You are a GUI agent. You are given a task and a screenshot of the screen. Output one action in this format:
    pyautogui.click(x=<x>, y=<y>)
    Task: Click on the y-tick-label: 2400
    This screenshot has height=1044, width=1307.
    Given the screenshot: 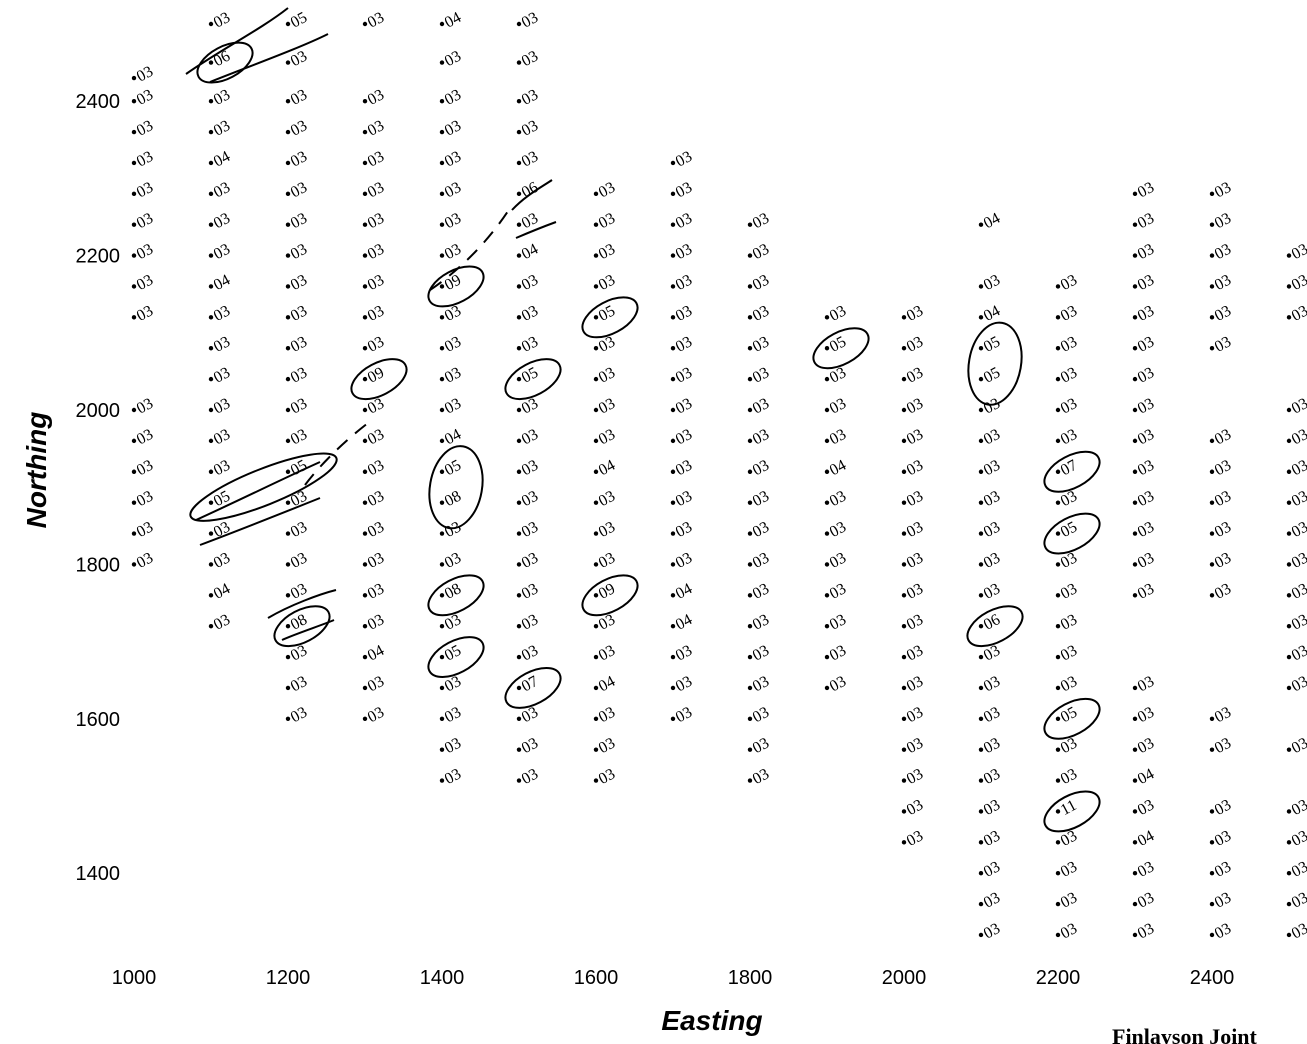 What is the action you would take?
    pyautogui.click(x=98, y=102)
    